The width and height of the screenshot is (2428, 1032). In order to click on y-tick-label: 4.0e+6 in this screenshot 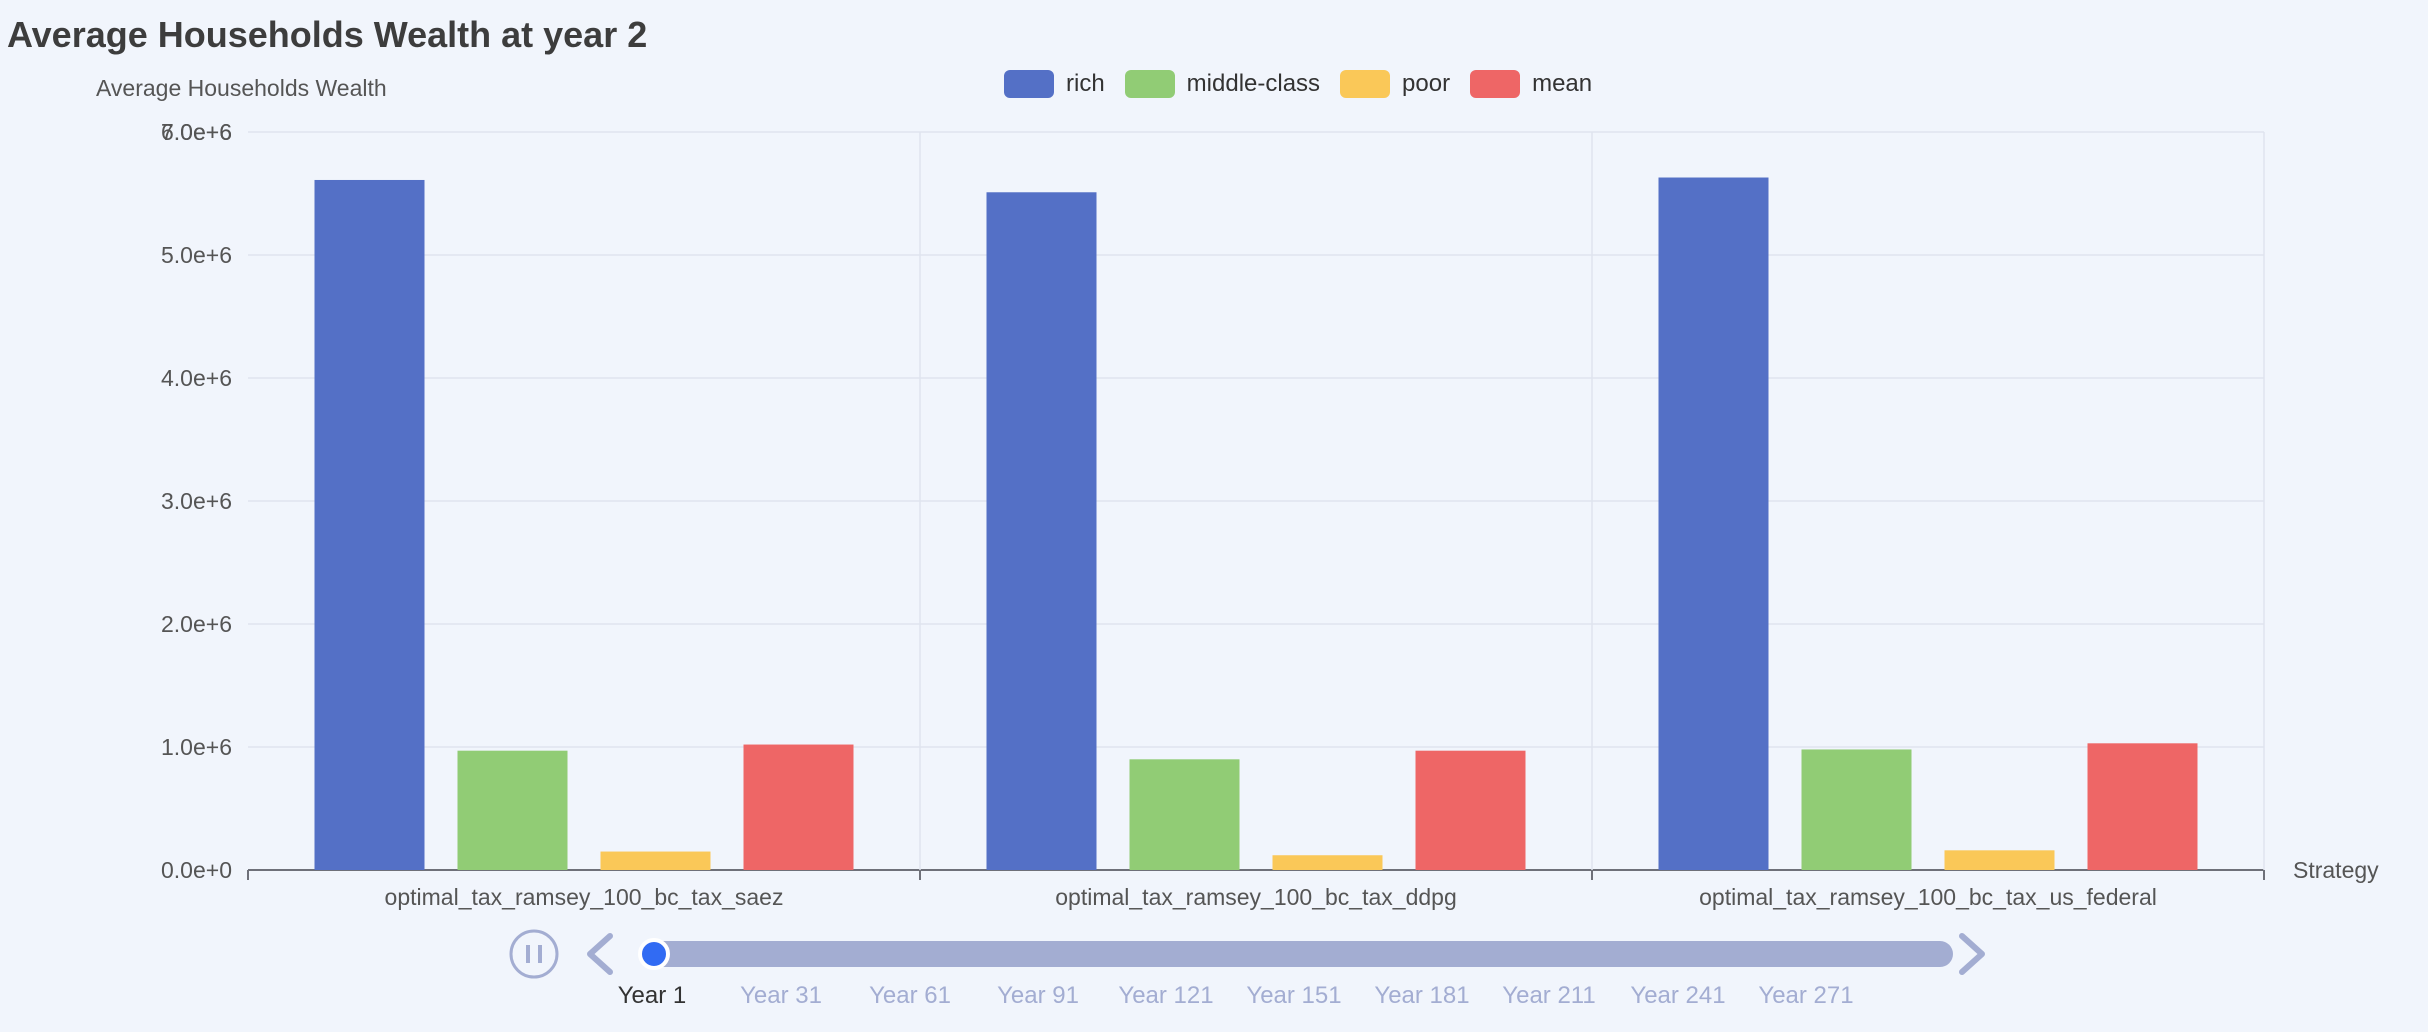, I will do `click(196, 378)`.